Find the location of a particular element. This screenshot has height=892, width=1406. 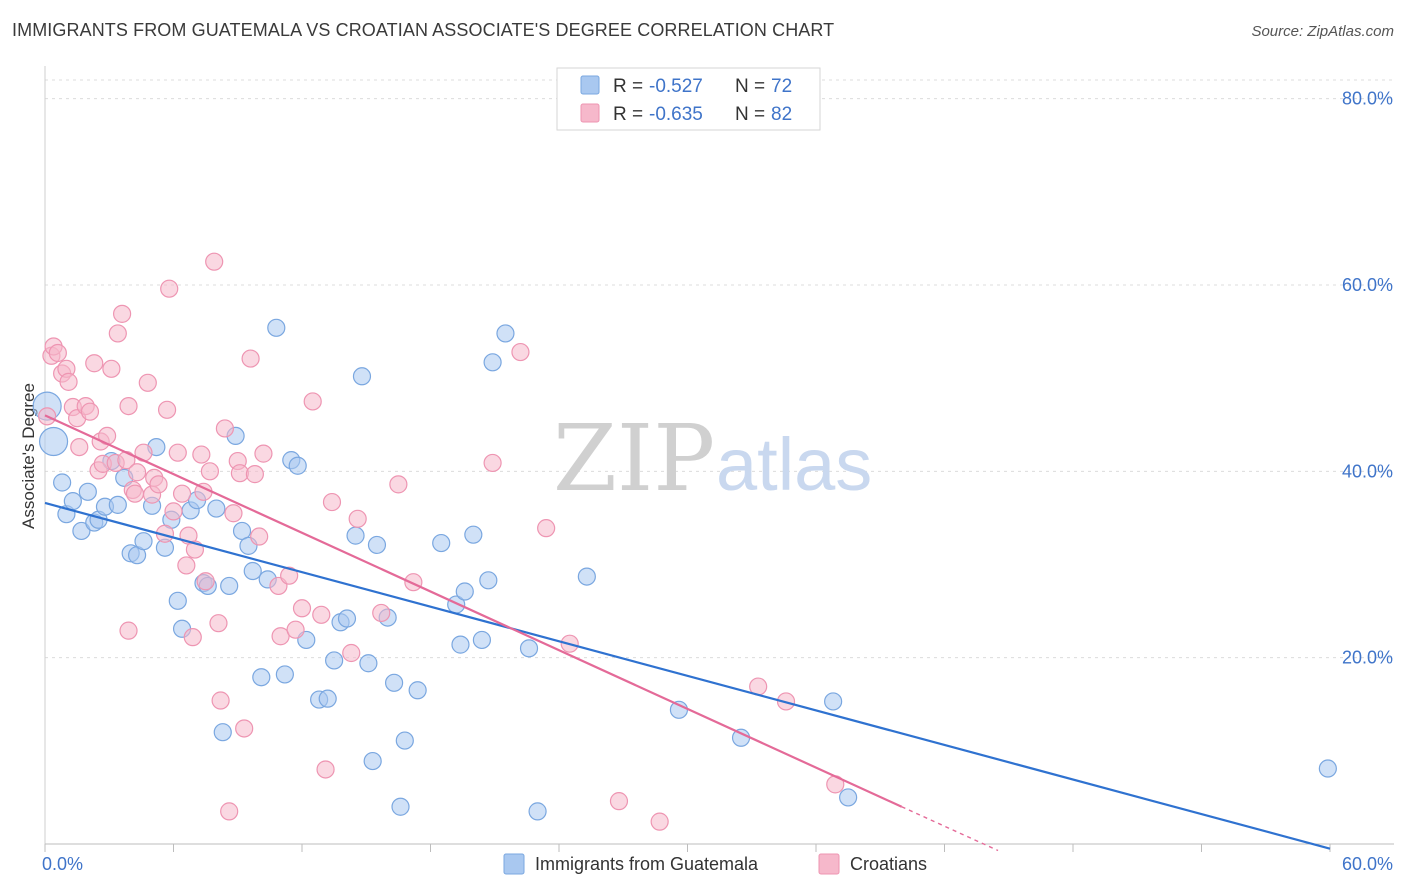

legend-r-label-guatemala: R = is located at coordinates (628, 86).